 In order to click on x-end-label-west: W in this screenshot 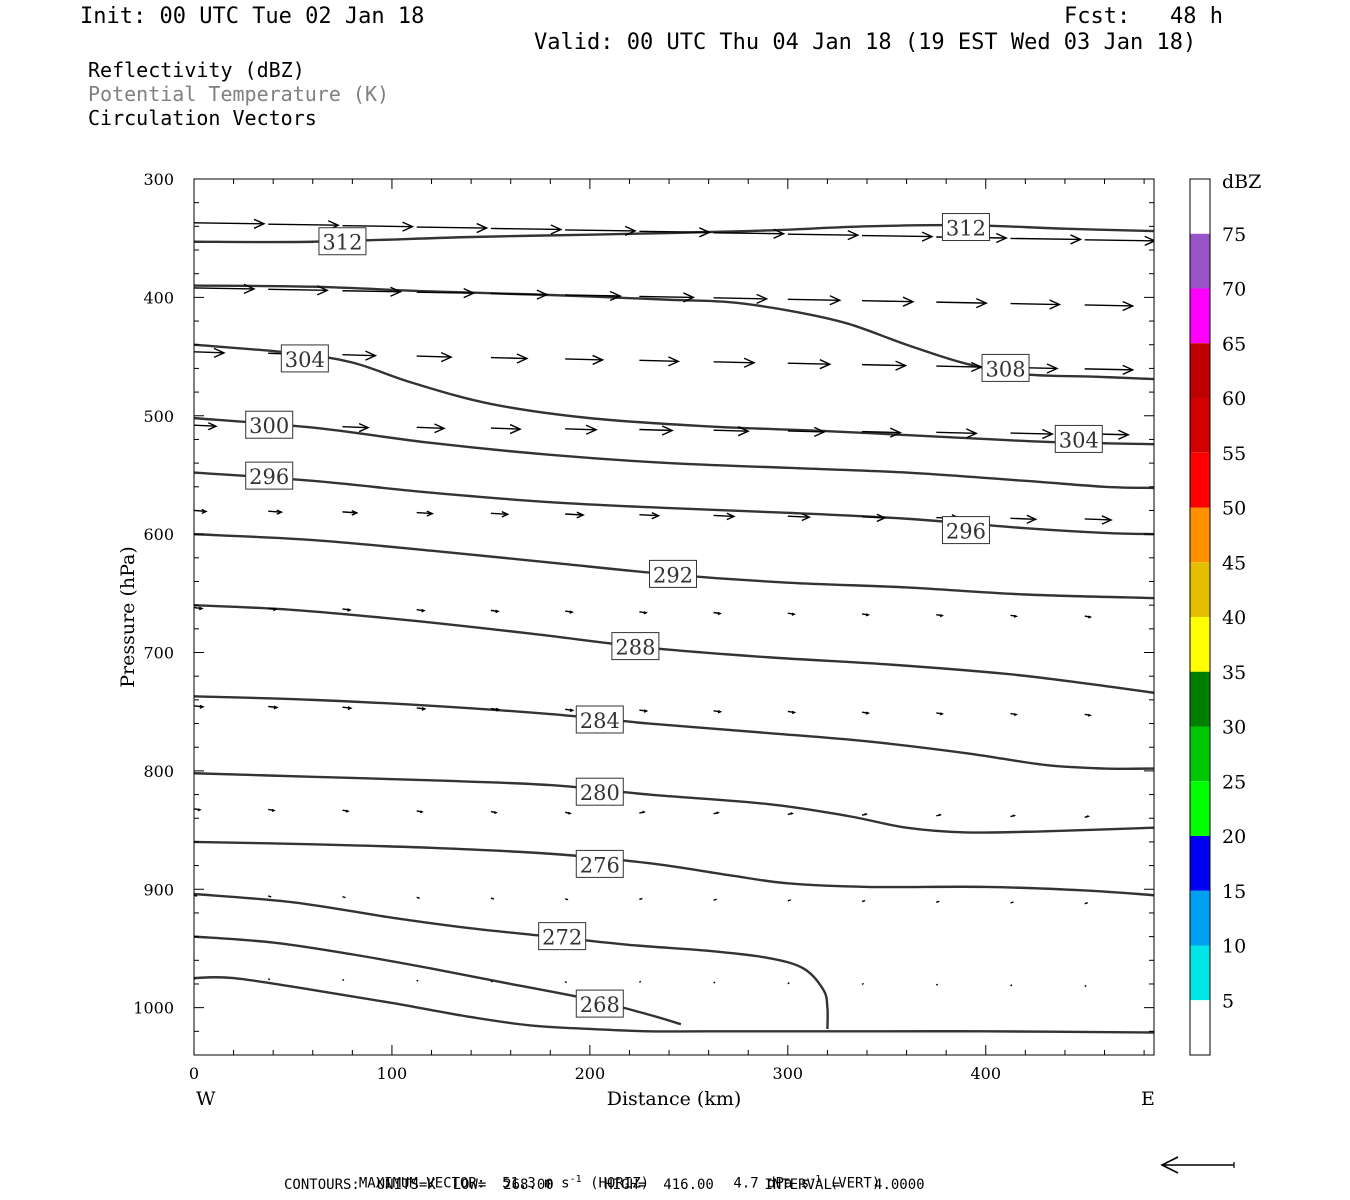, I will do `click(206, 1099)`.